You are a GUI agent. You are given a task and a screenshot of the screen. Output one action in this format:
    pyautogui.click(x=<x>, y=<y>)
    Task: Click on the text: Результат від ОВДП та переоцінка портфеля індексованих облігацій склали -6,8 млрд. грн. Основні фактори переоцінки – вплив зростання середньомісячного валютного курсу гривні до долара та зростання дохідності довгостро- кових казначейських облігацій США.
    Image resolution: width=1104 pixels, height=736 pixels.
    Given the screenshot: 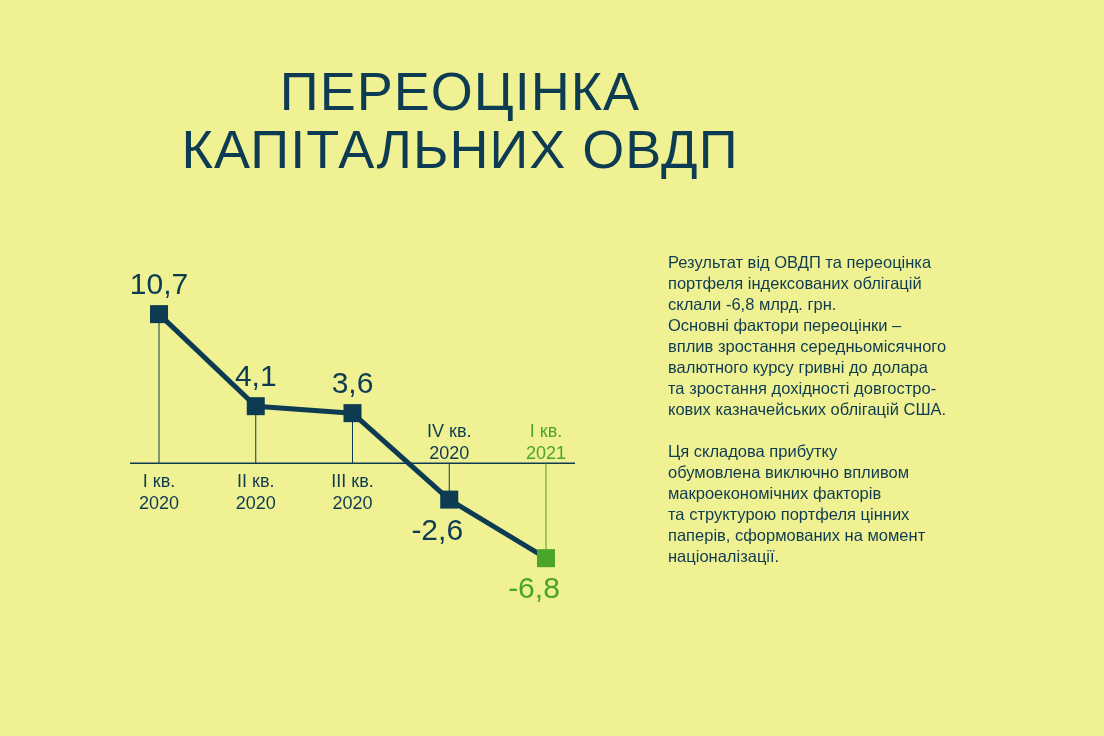 What is the action you would take?
    pyautogui.click(x=808, y=336)
    